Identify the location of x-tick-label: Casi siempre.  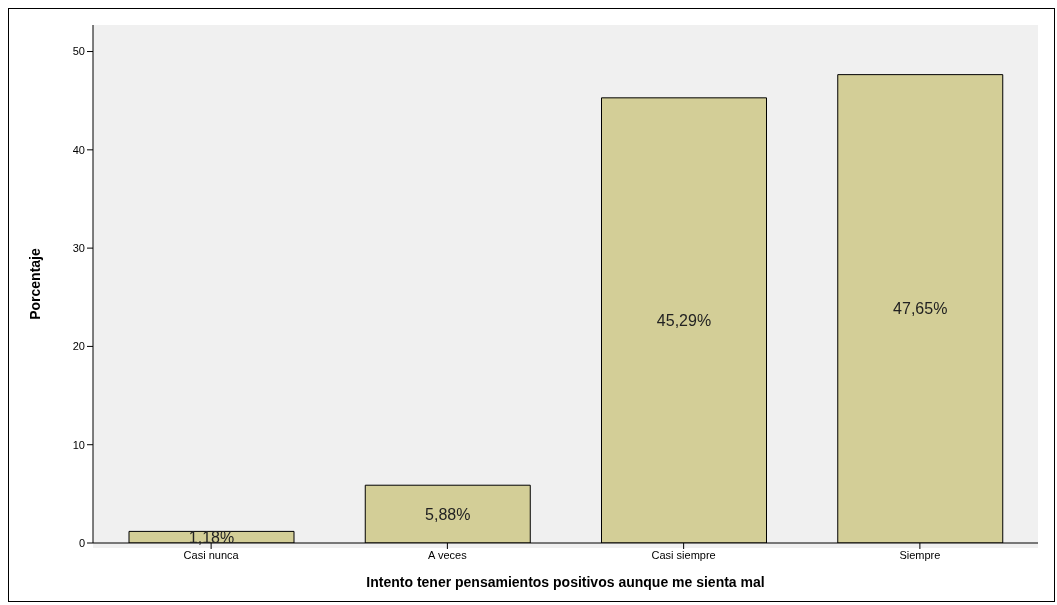
(683, 554).